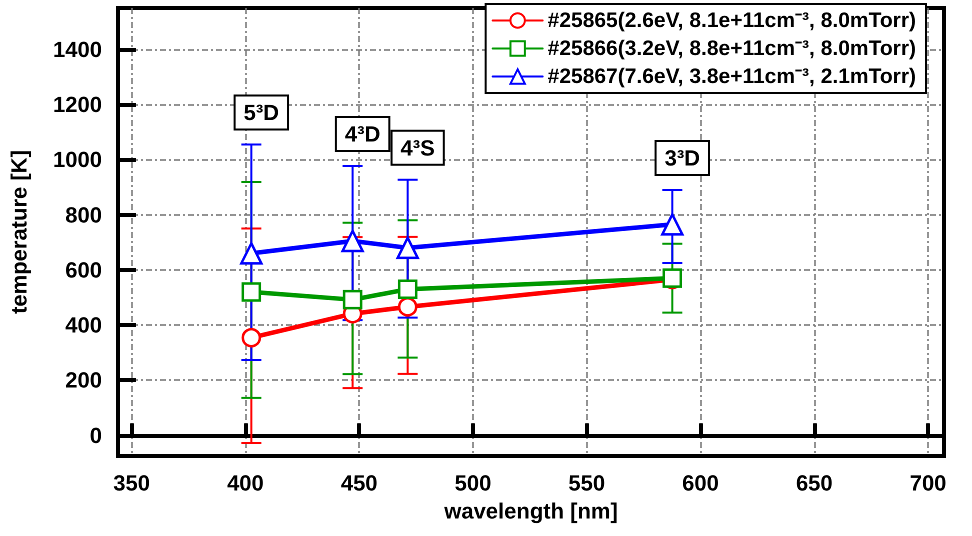 This screenshot has width=972, height=536. What do you see at coordinates (732, 48) in the screenshot?
I see `legend-label: #25866(3.2eV, 8.8e+11cm⁻³, 8.0mTorr)` at bounding box center [732, 48].